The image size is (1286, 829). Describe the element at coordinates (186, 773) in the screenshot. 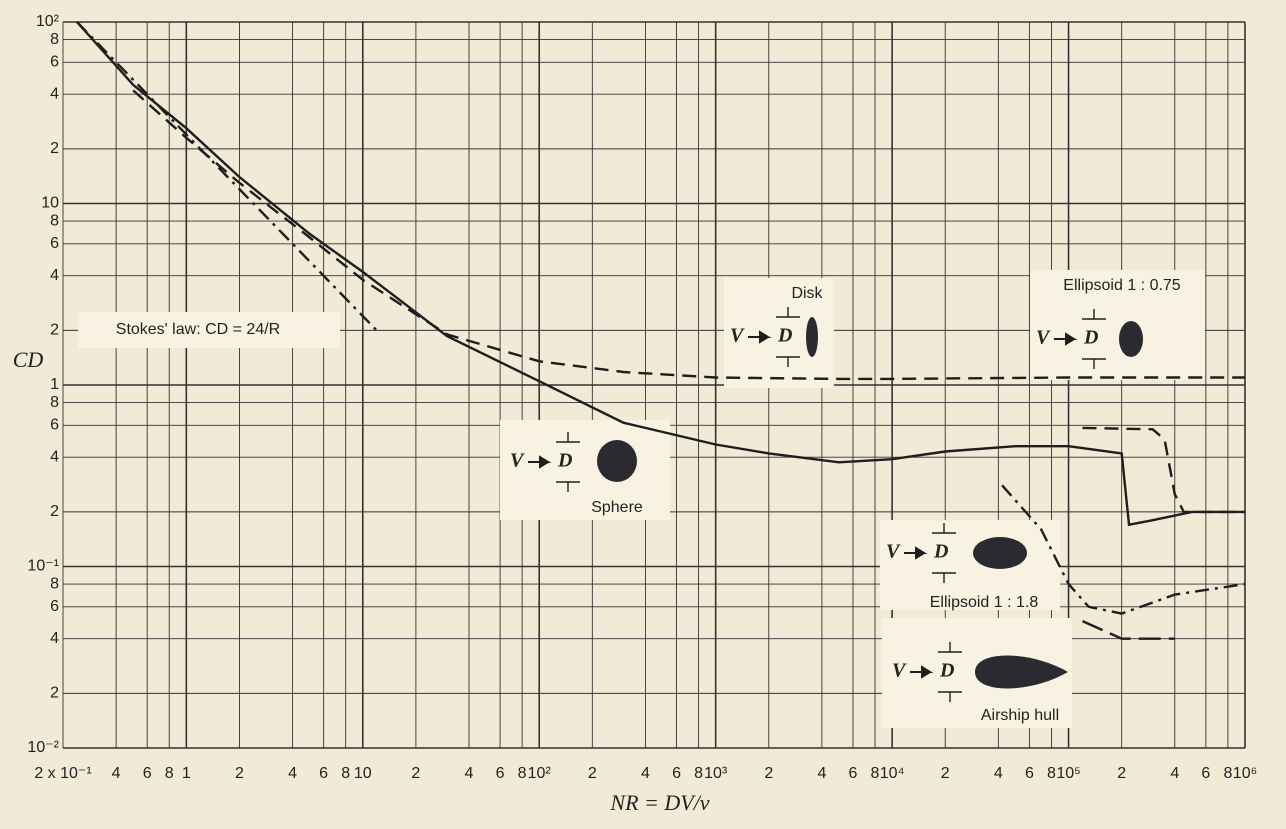

I see `x-tick-label: 1` at that location.